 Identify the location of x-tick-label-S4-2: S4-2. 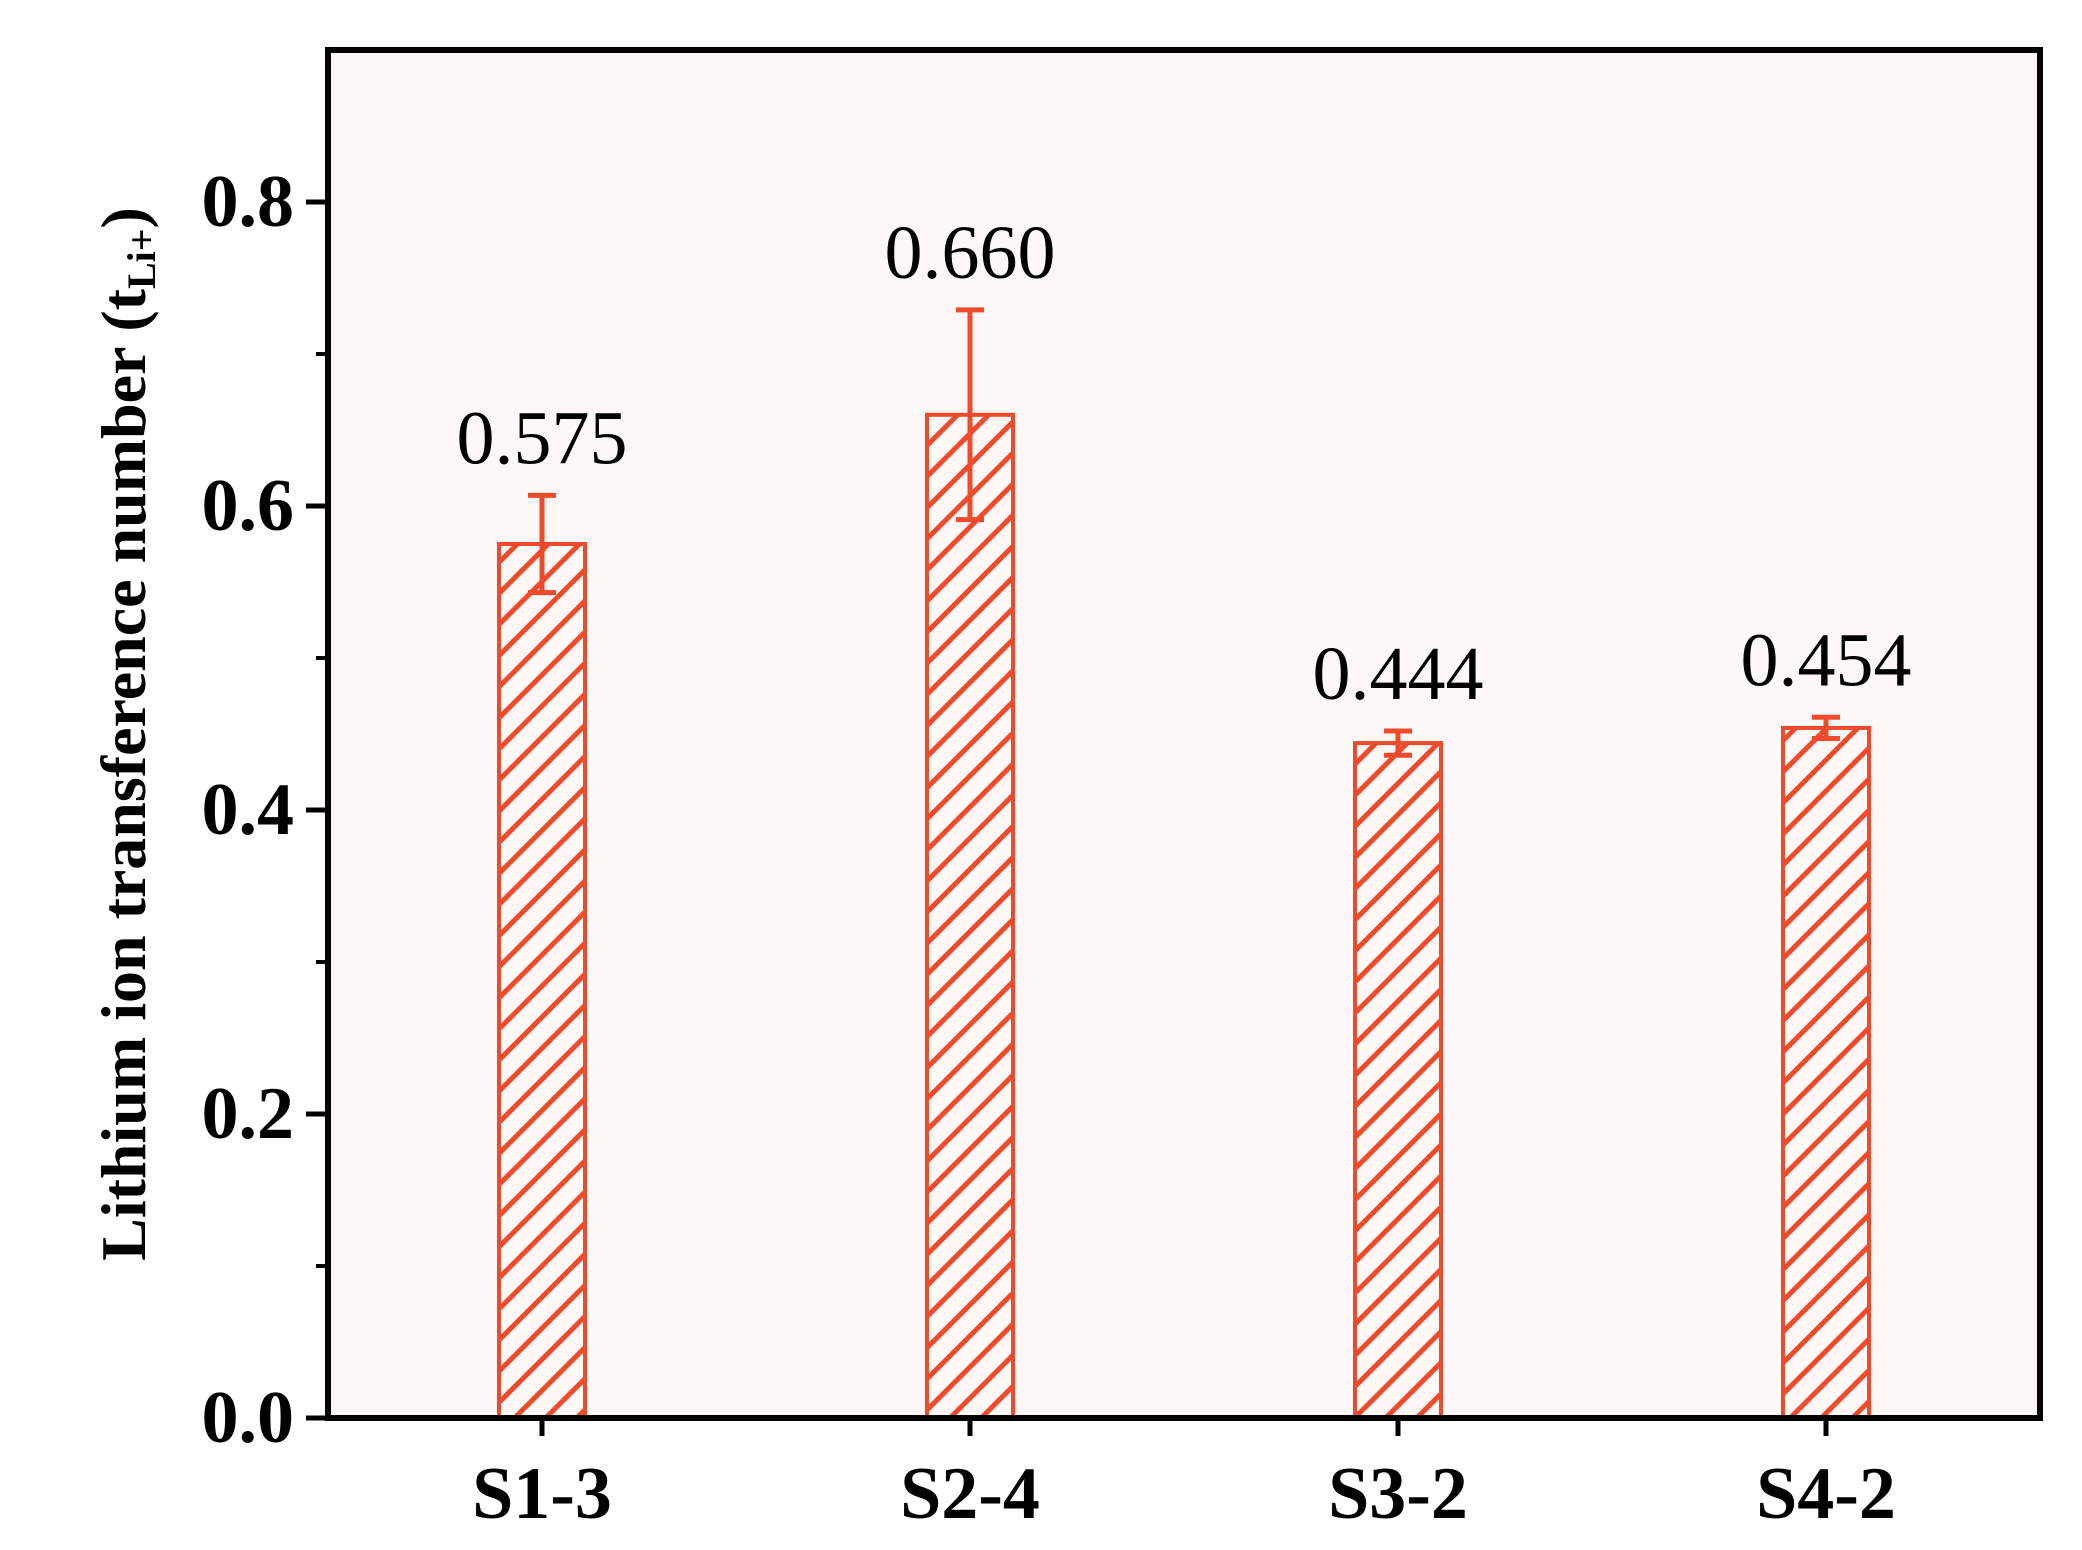
(1826, 1494).